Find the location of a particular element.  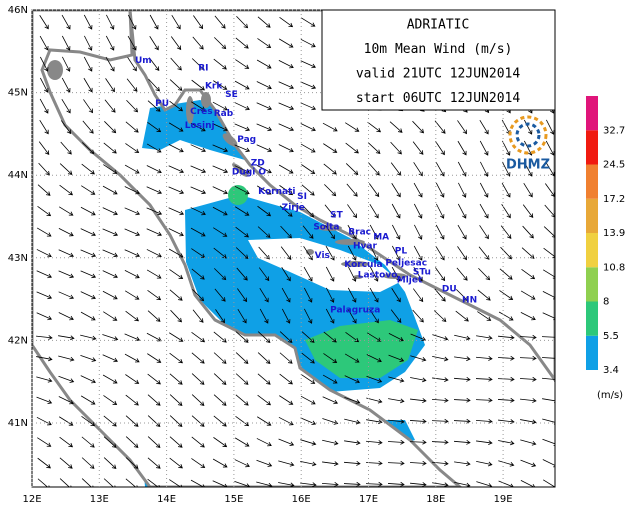

logo-text: DHMZ is located at coordinates (528, 165).